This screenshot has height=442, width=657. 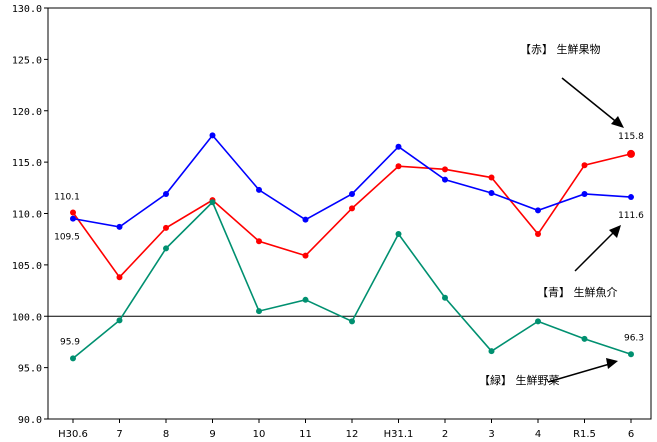 What do you see at coordinates (73, 434) in the screenshot?
I see `x-tick-label: H30.6` at bounding box center [73, 434].